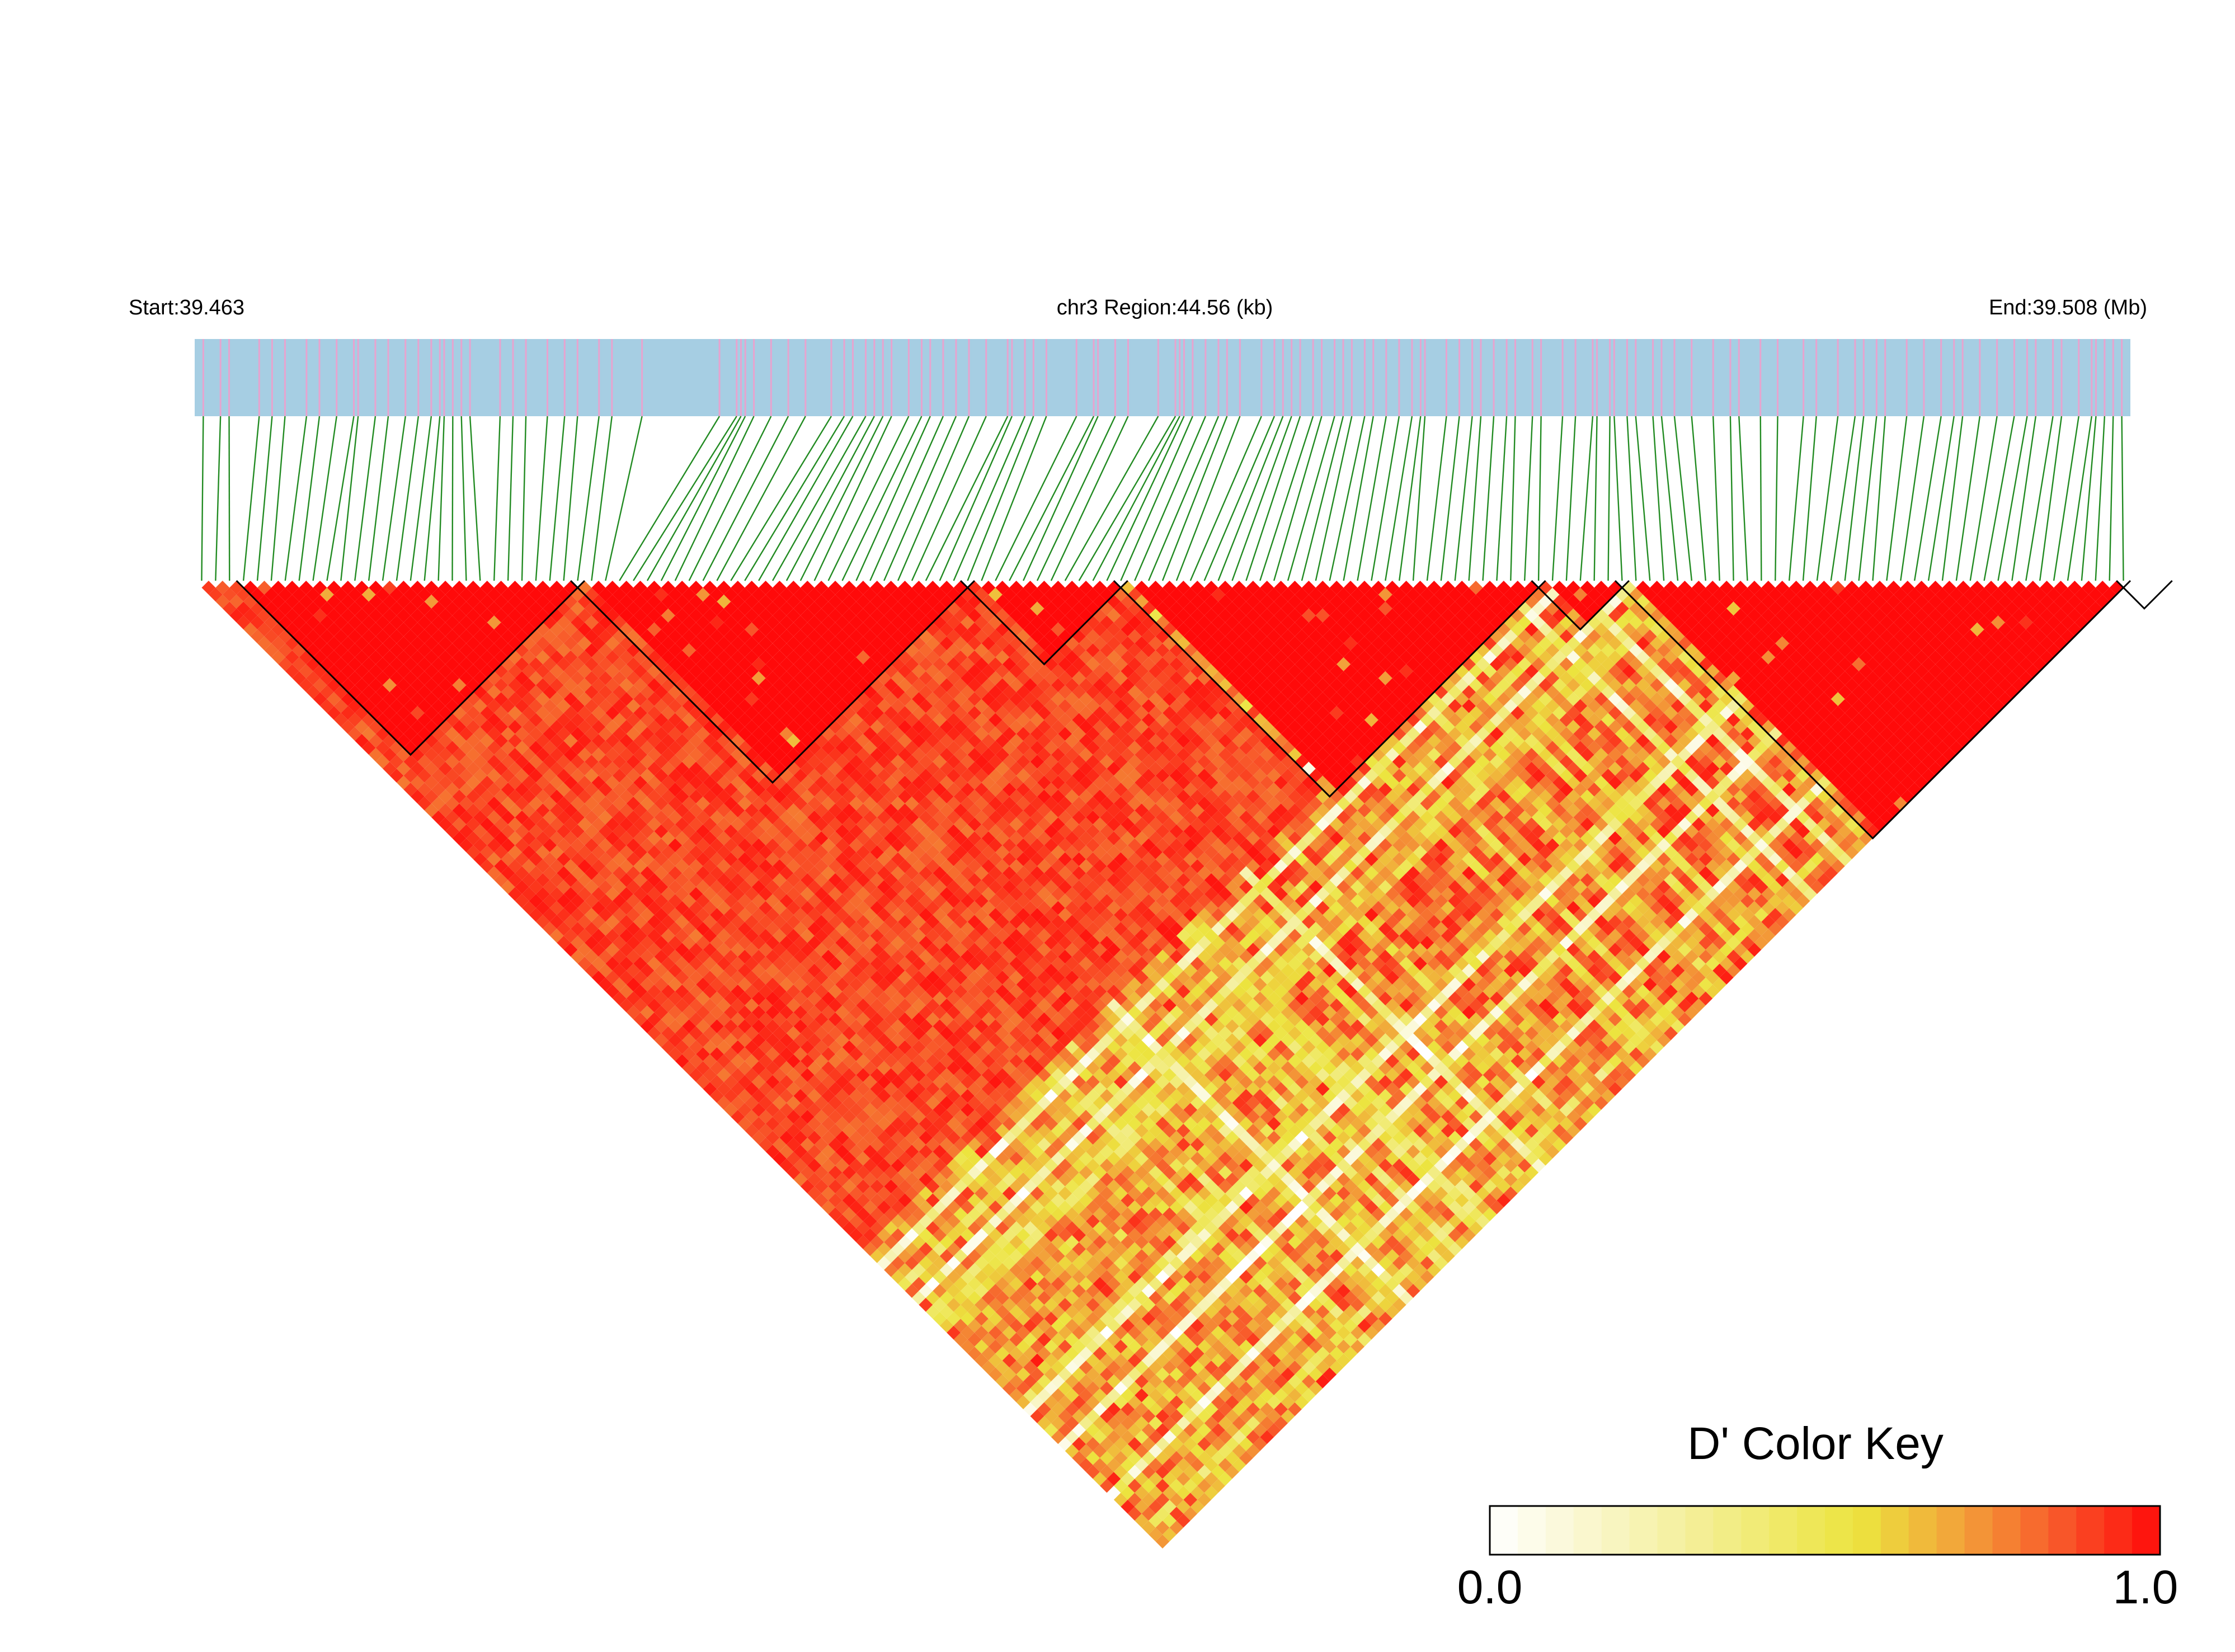 The height and width of the screenshot is (1652, 2235). I want to click on region-title-label: chr3 Region:44.56 (kb), so click(1165, 308).